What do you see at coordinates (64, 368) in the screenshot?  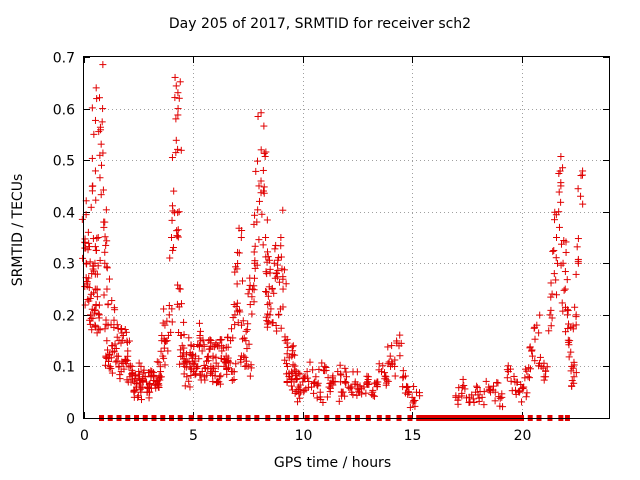 I see `y-tick-label: 0.1` at bounding box center [64, 368].